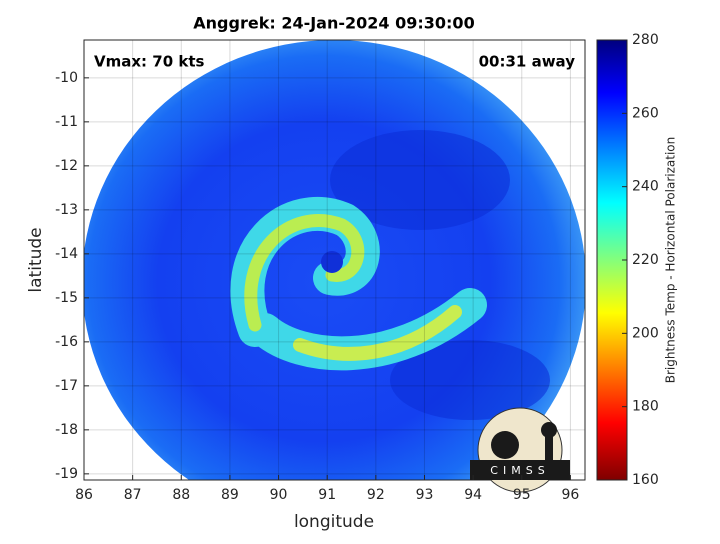 Image resolution: width=720 pixels, height=544 pixels. I want to click on colorbar-tick-label: 260, so click(645, 113).